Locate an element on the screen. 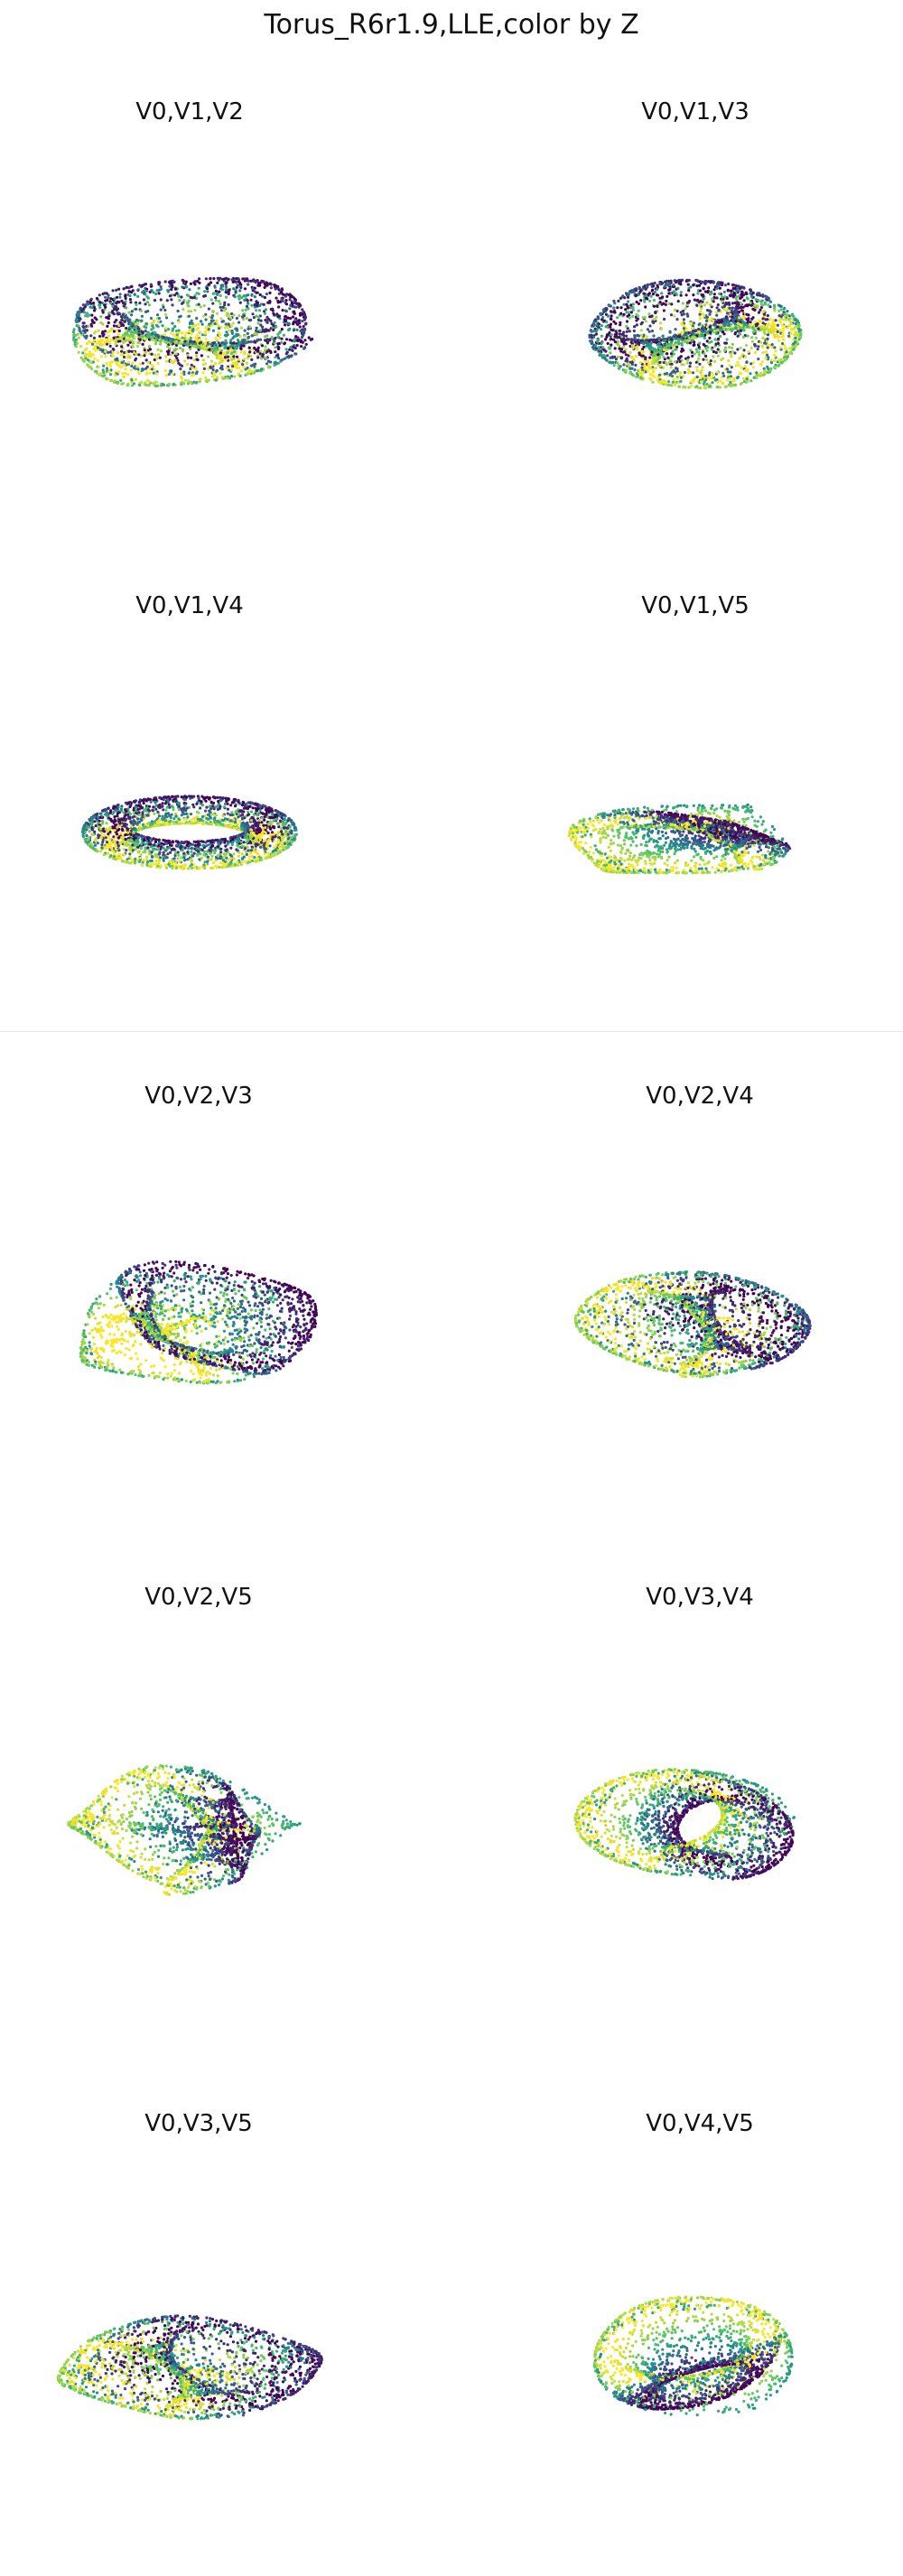 The height and width of the screenshot is (2576, 903). scatter-plot is located at coordinates (192, 332).